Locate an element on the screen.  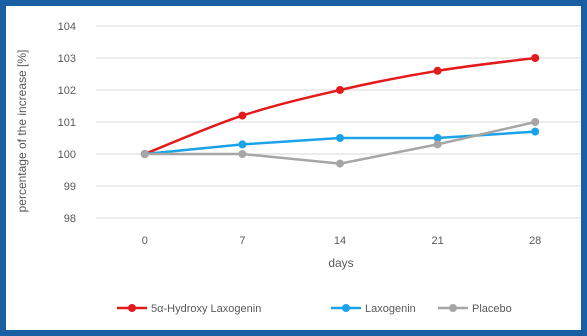
series-line is located at coordinates (340, 142).